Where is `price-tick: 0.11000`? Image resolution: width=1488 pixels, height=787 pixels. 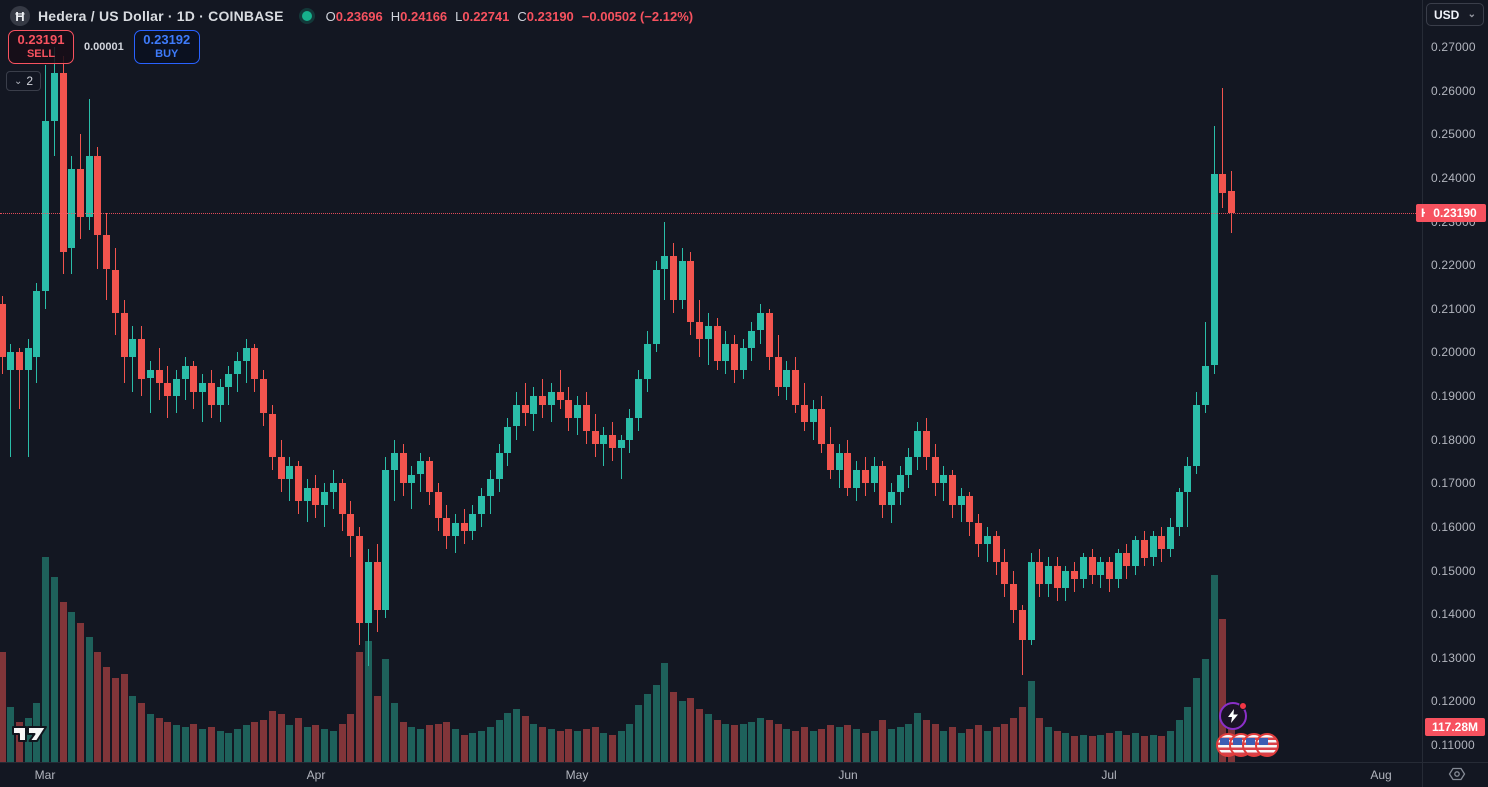
price-tick: 0.11000 is located at coordinates (1453, 745).